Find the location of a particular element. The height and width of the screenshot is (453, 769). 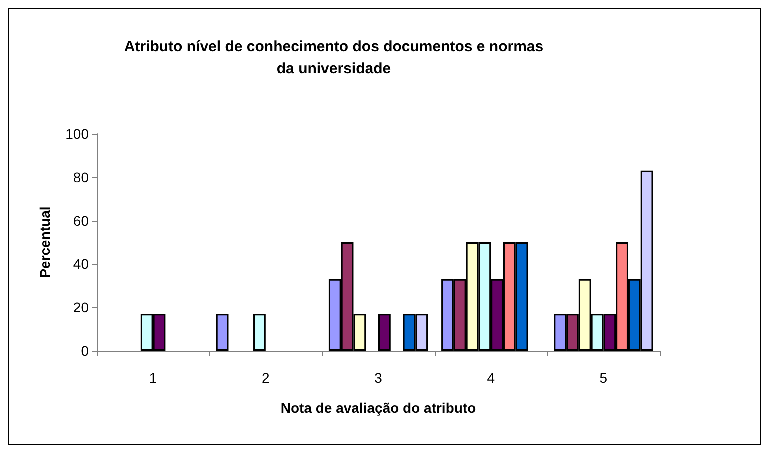

y-tick-label: 40 is located at coordinates (81, 264).